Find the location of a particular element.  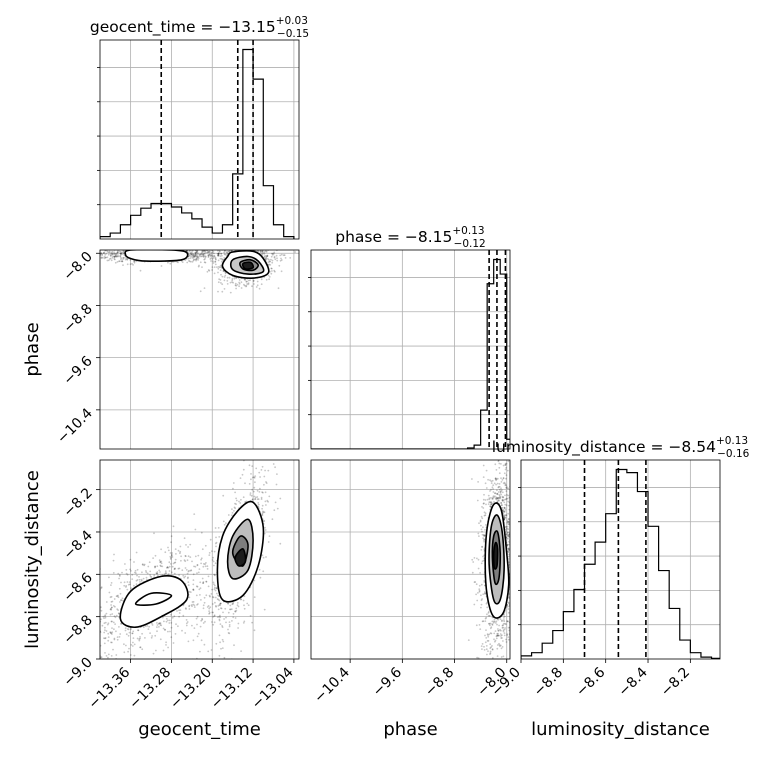

scatter-geocent_time-vs-phase-frame is located at coordinates (199, 349).